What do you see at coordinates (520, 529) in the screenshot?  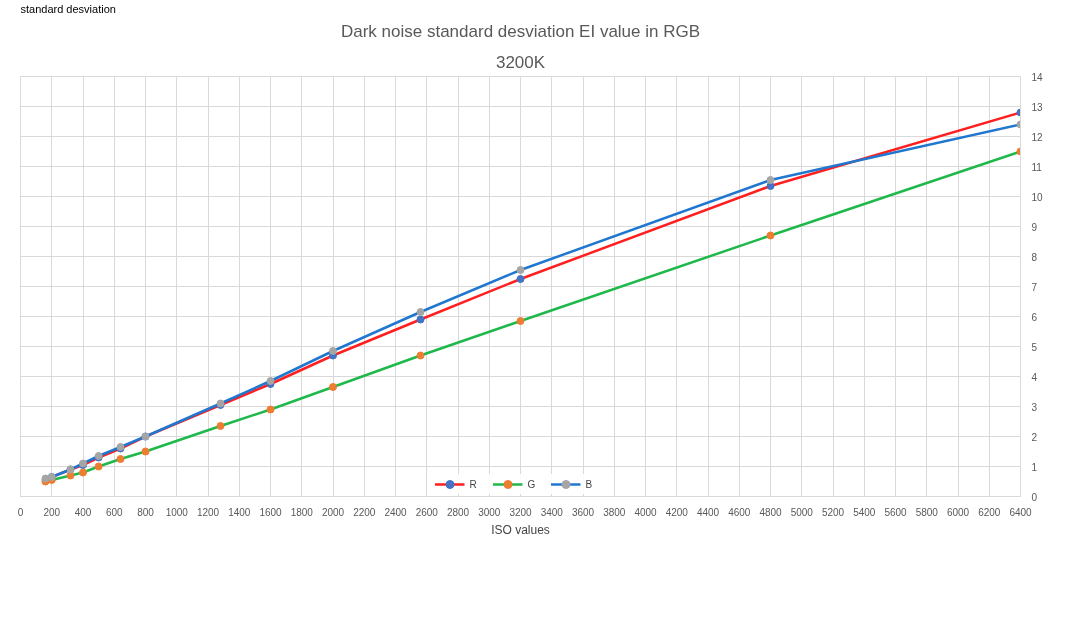 I see `x-axis-title: ISO values` at bounding box center [520, 529].